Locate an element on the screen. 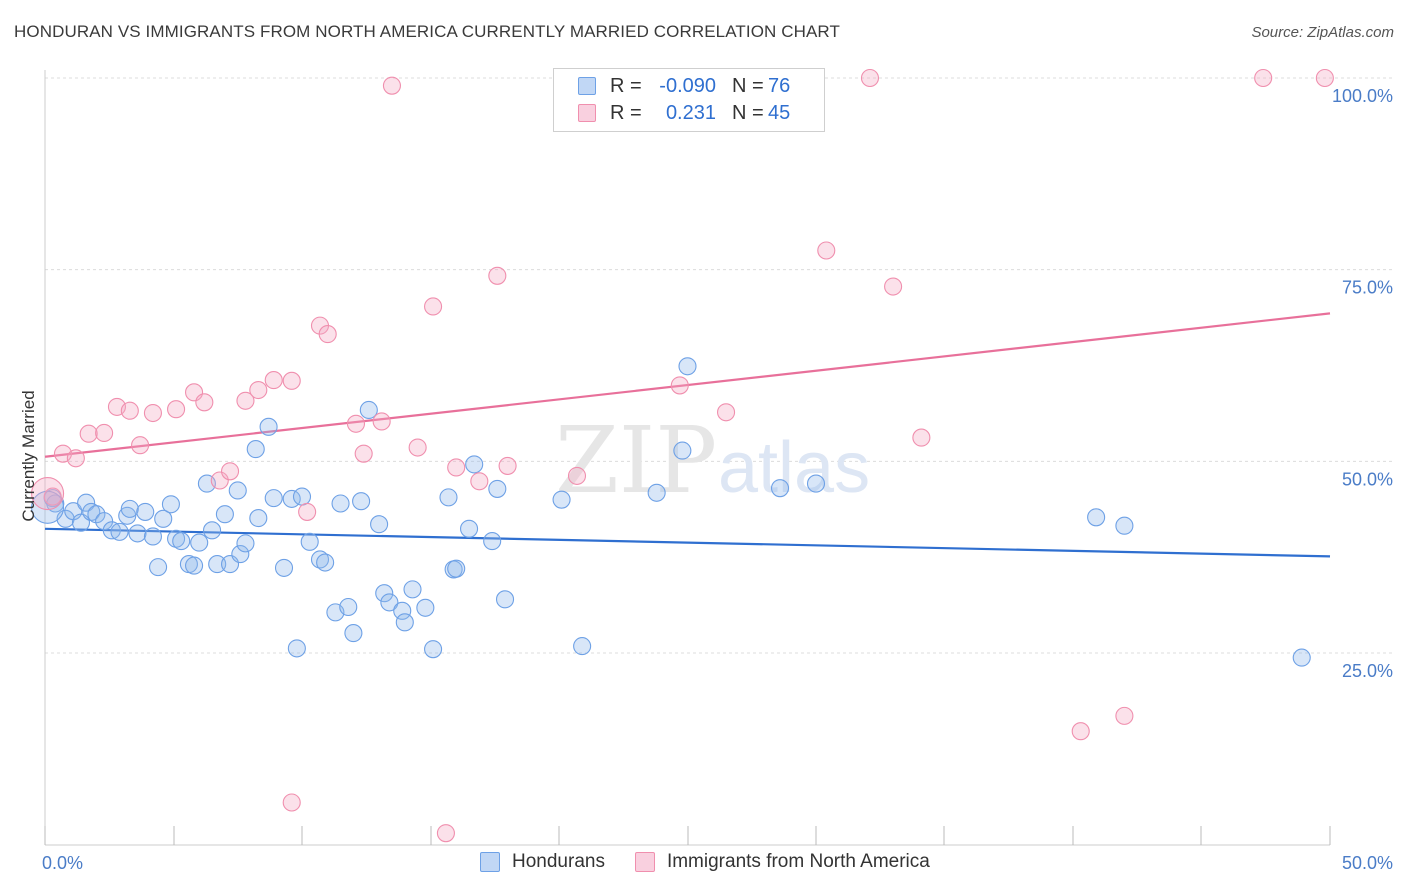 The image size is (1406, 892). y-tick-label: 50.0% is located at coordinates (1367, 479).